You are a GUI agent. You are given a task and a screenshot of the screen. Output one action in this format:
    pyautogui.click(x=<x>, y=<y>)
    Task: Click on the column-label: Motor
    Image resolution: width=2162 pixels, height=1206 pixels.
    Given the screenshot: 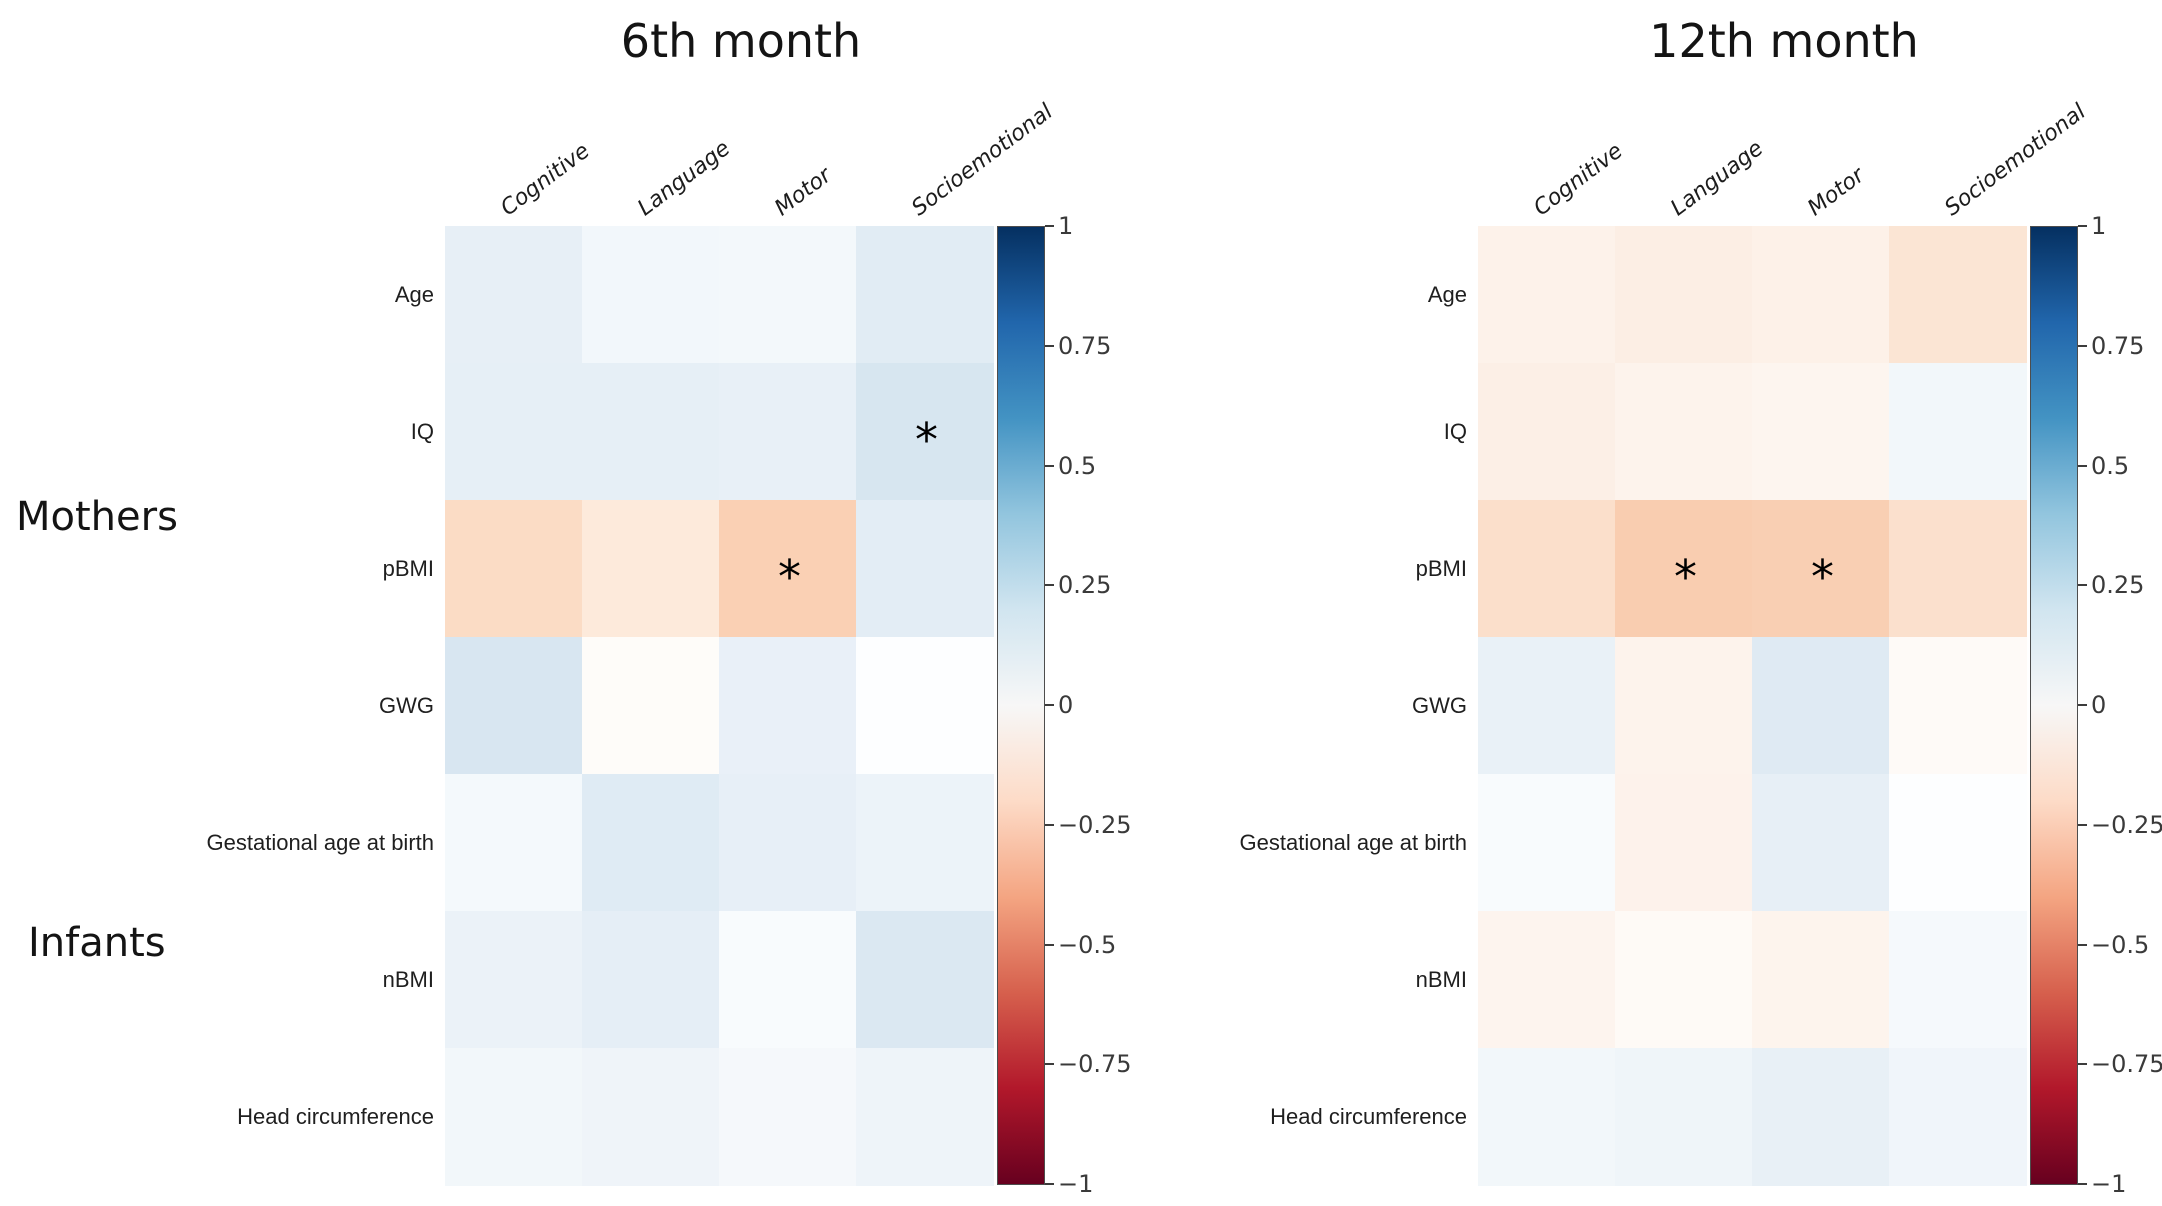 What is the action you would take?
    pyautogui.click(x=1835, y=192)
    